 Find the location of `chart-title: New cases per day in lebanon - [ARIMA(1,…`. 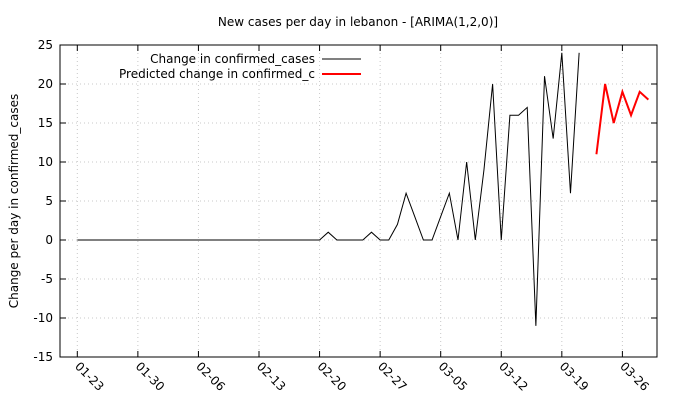

chart-title: New cases per day in lebanon - [ARIMA(1,… is located at coordinates (358, 22).